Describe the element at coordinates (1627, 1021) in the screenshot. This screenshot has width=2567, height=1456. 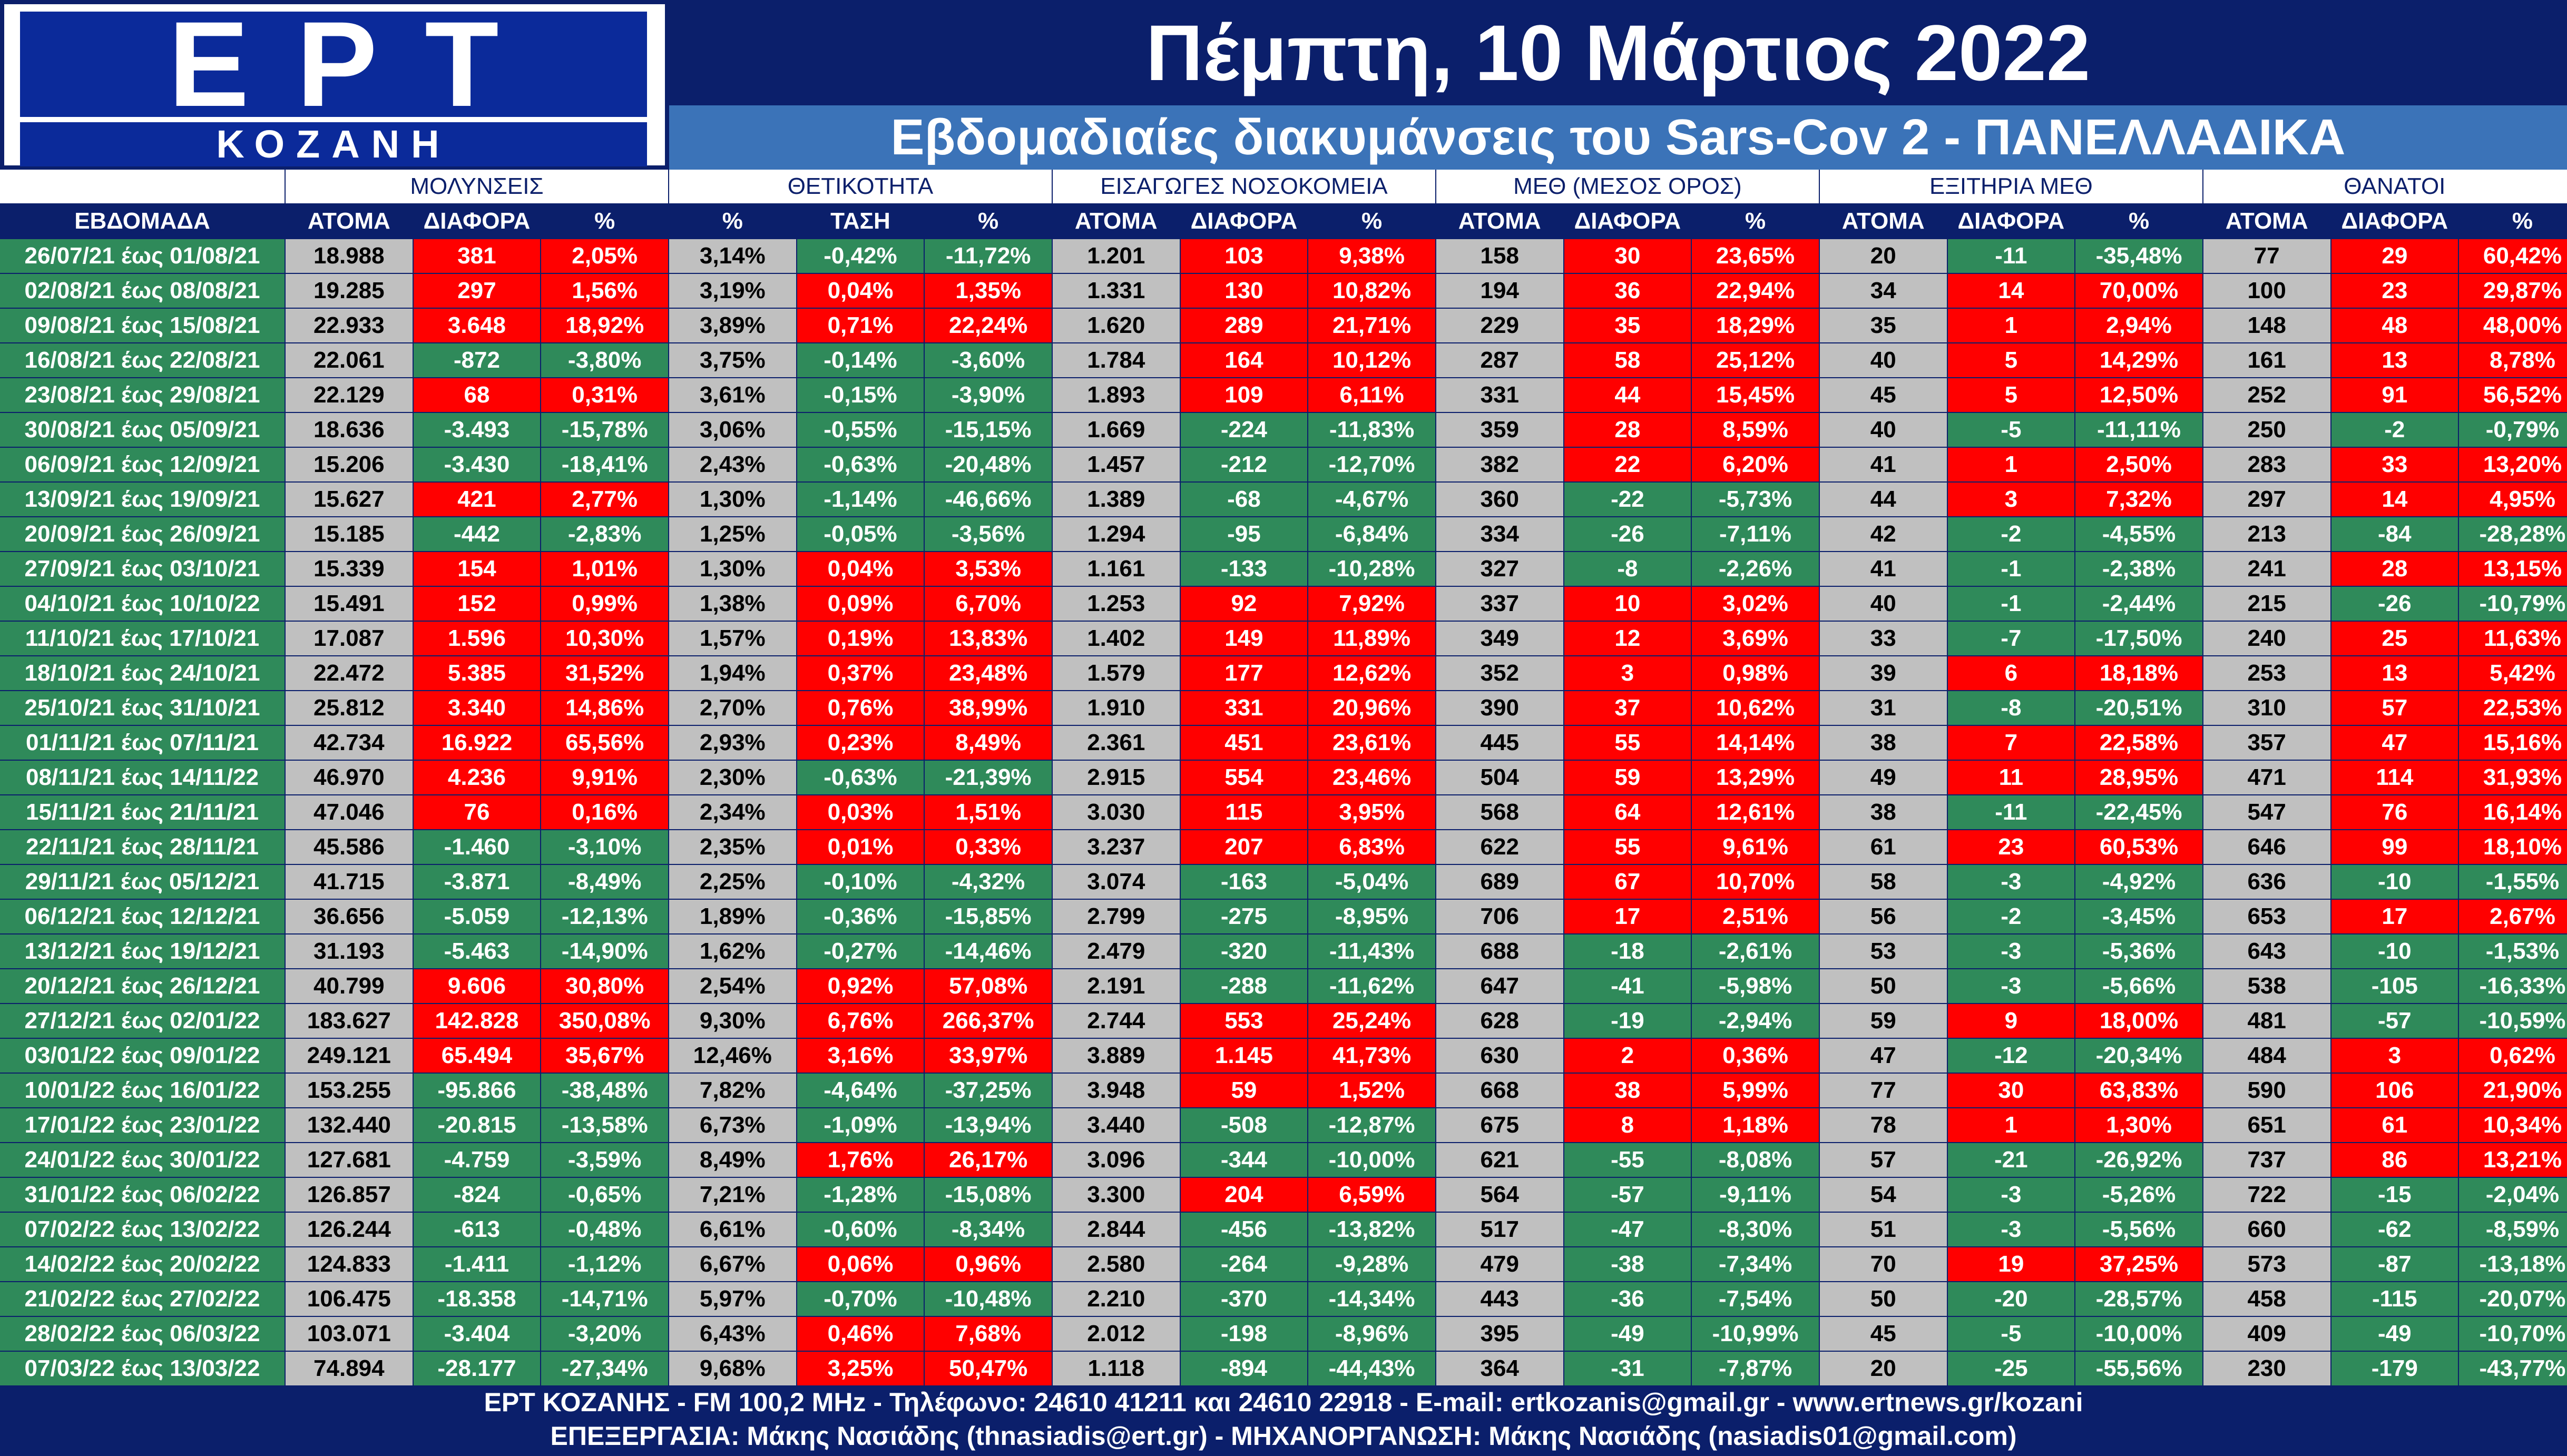
I see `change-cell: -19` at that location.